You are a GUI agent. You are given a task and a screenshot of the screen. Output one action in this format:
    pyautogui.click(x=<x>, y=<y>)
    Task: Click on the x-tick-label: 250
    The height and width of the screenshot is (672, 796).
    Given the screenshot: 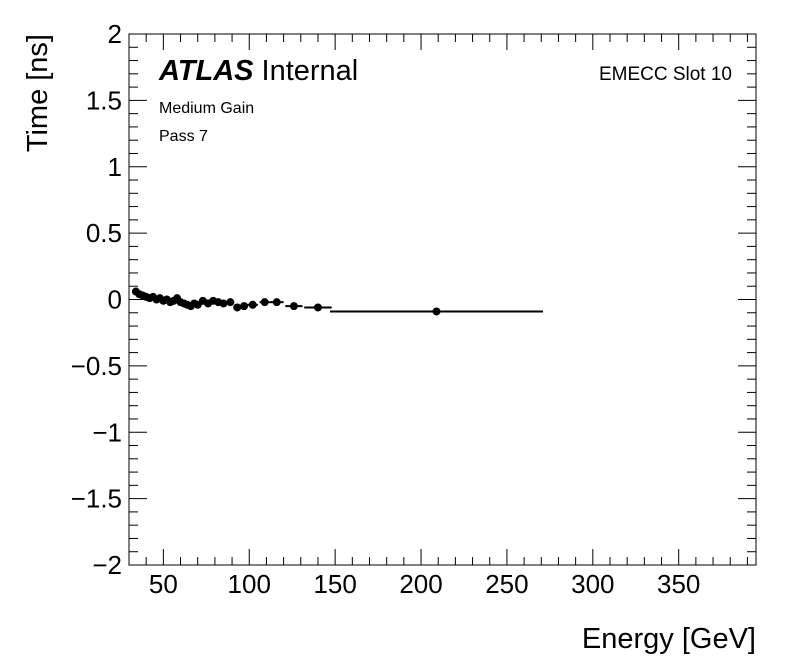 What is the action you would take?
    pyautogui.click(x=506, y=584)
    